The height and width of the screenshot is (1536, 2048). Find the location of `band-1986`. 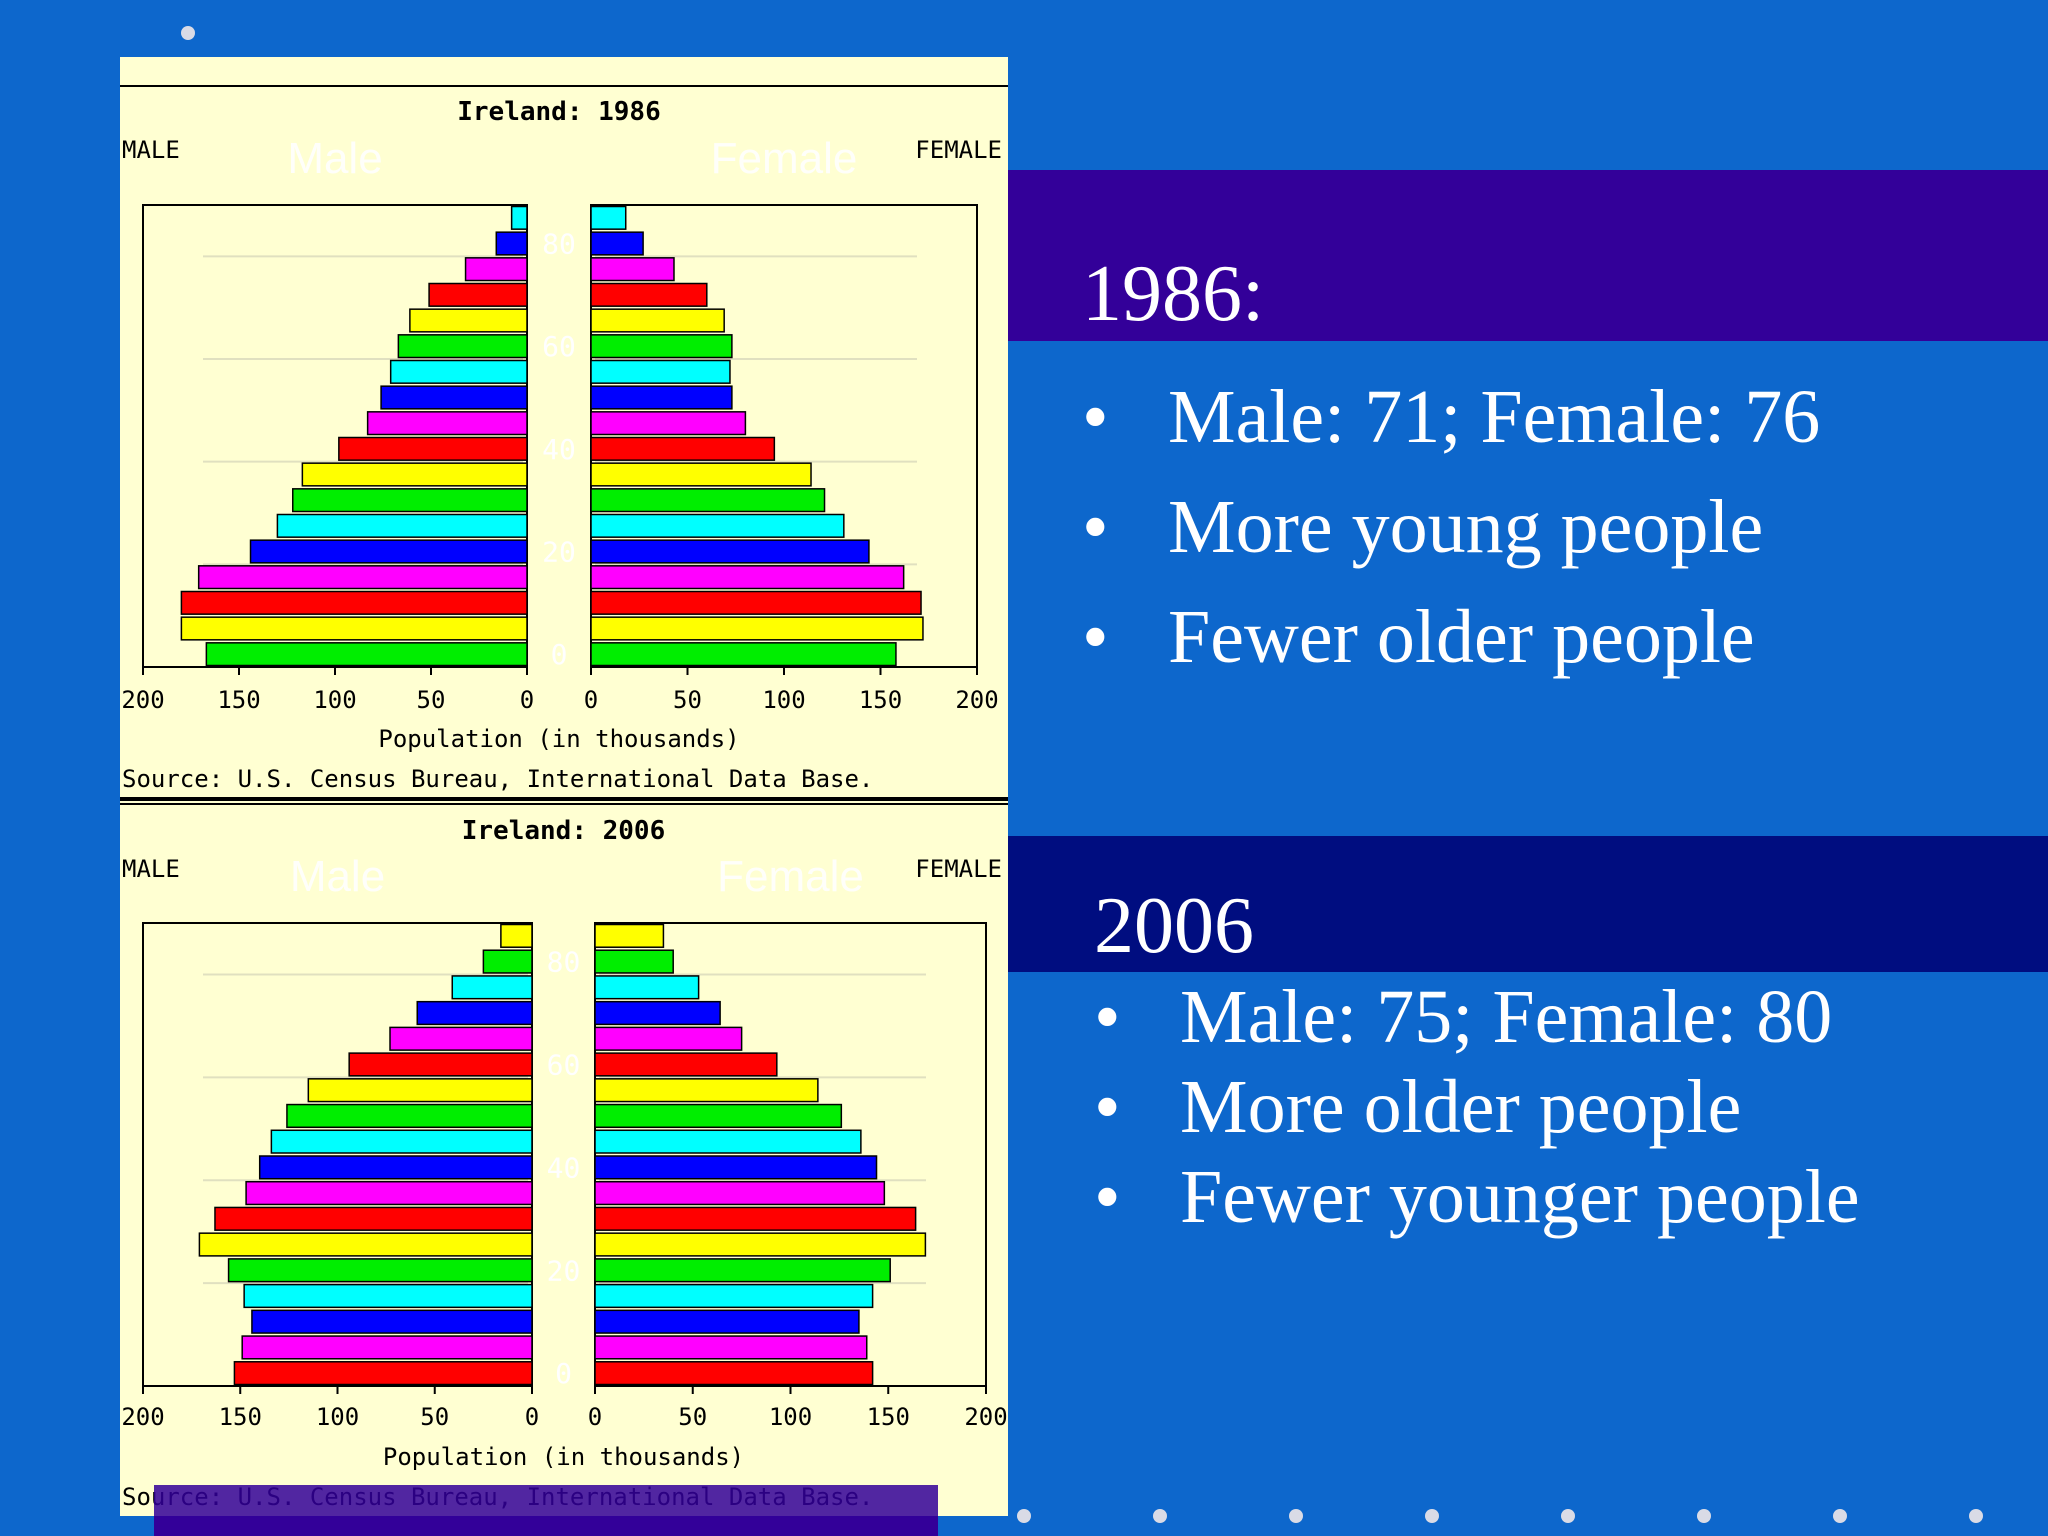

band-1986 is located at coordinates (1528, 255).